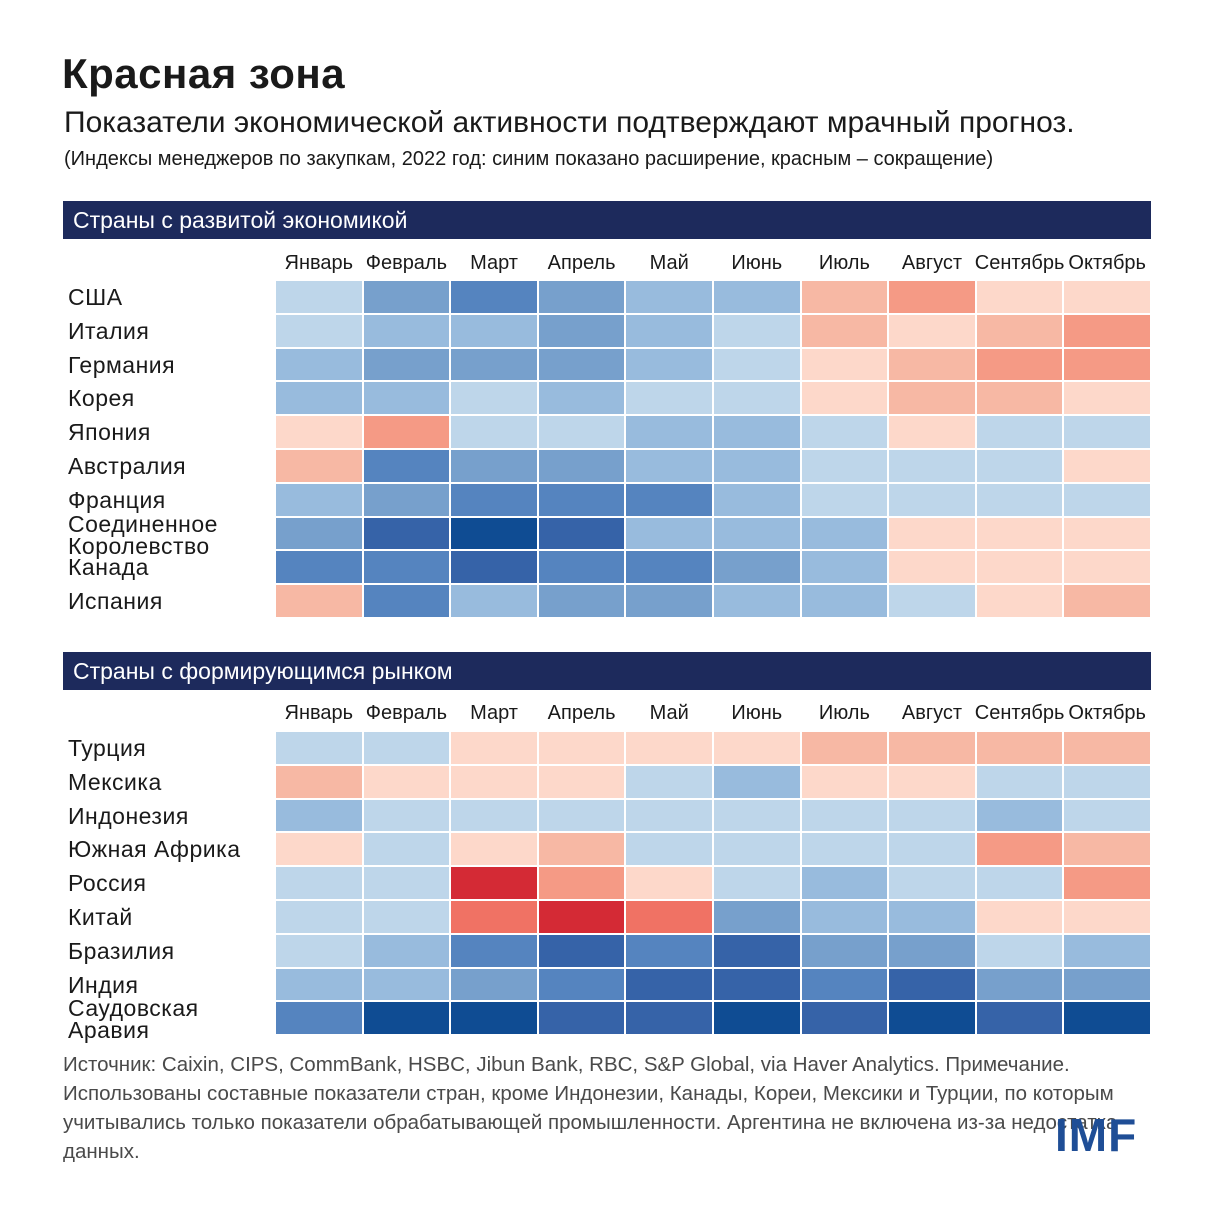 This screenshot has width=1212, height=1212. I want to click on month-label: Май, so click(669, 713).